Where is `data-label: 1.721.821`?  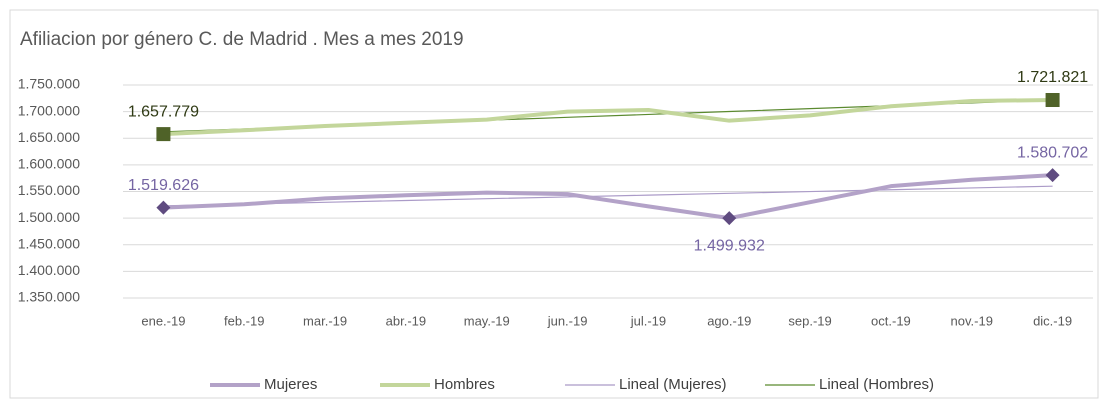
data-label: 1.721.821 is located at coordinates (1052, 77).